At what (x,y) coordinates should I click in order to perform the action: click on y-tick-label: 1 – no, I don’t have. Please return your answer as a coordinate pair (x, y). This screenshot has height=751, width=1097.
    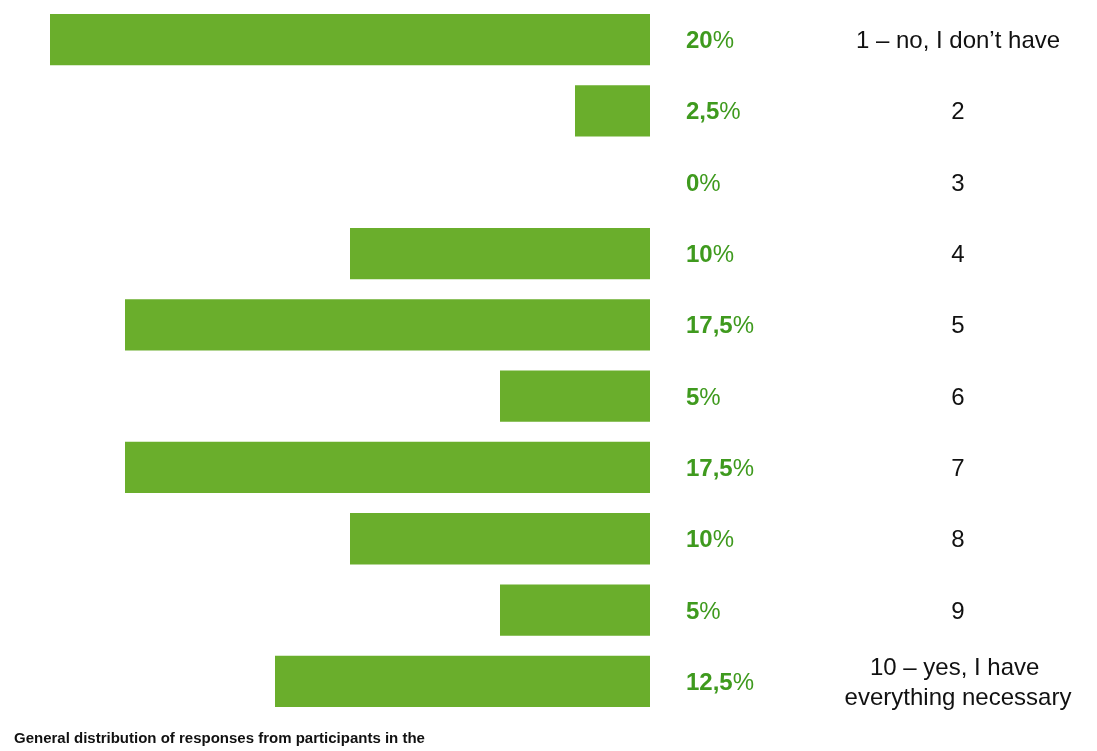
    Looking at the image, I should click on (958, 40).